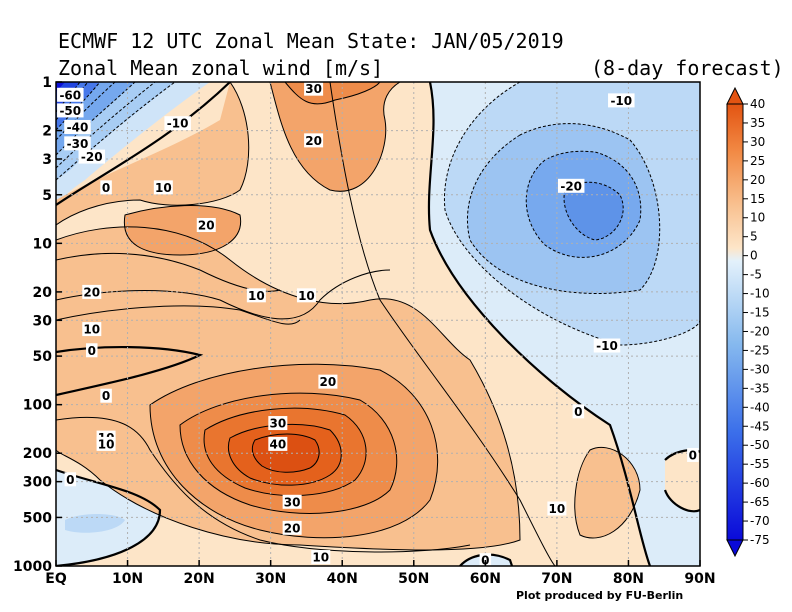 This screenshot has width=792, height=612. Describe the element at coordinates (735, 95) in the screenshot. I see `colorbar-top-arrow` at that location.